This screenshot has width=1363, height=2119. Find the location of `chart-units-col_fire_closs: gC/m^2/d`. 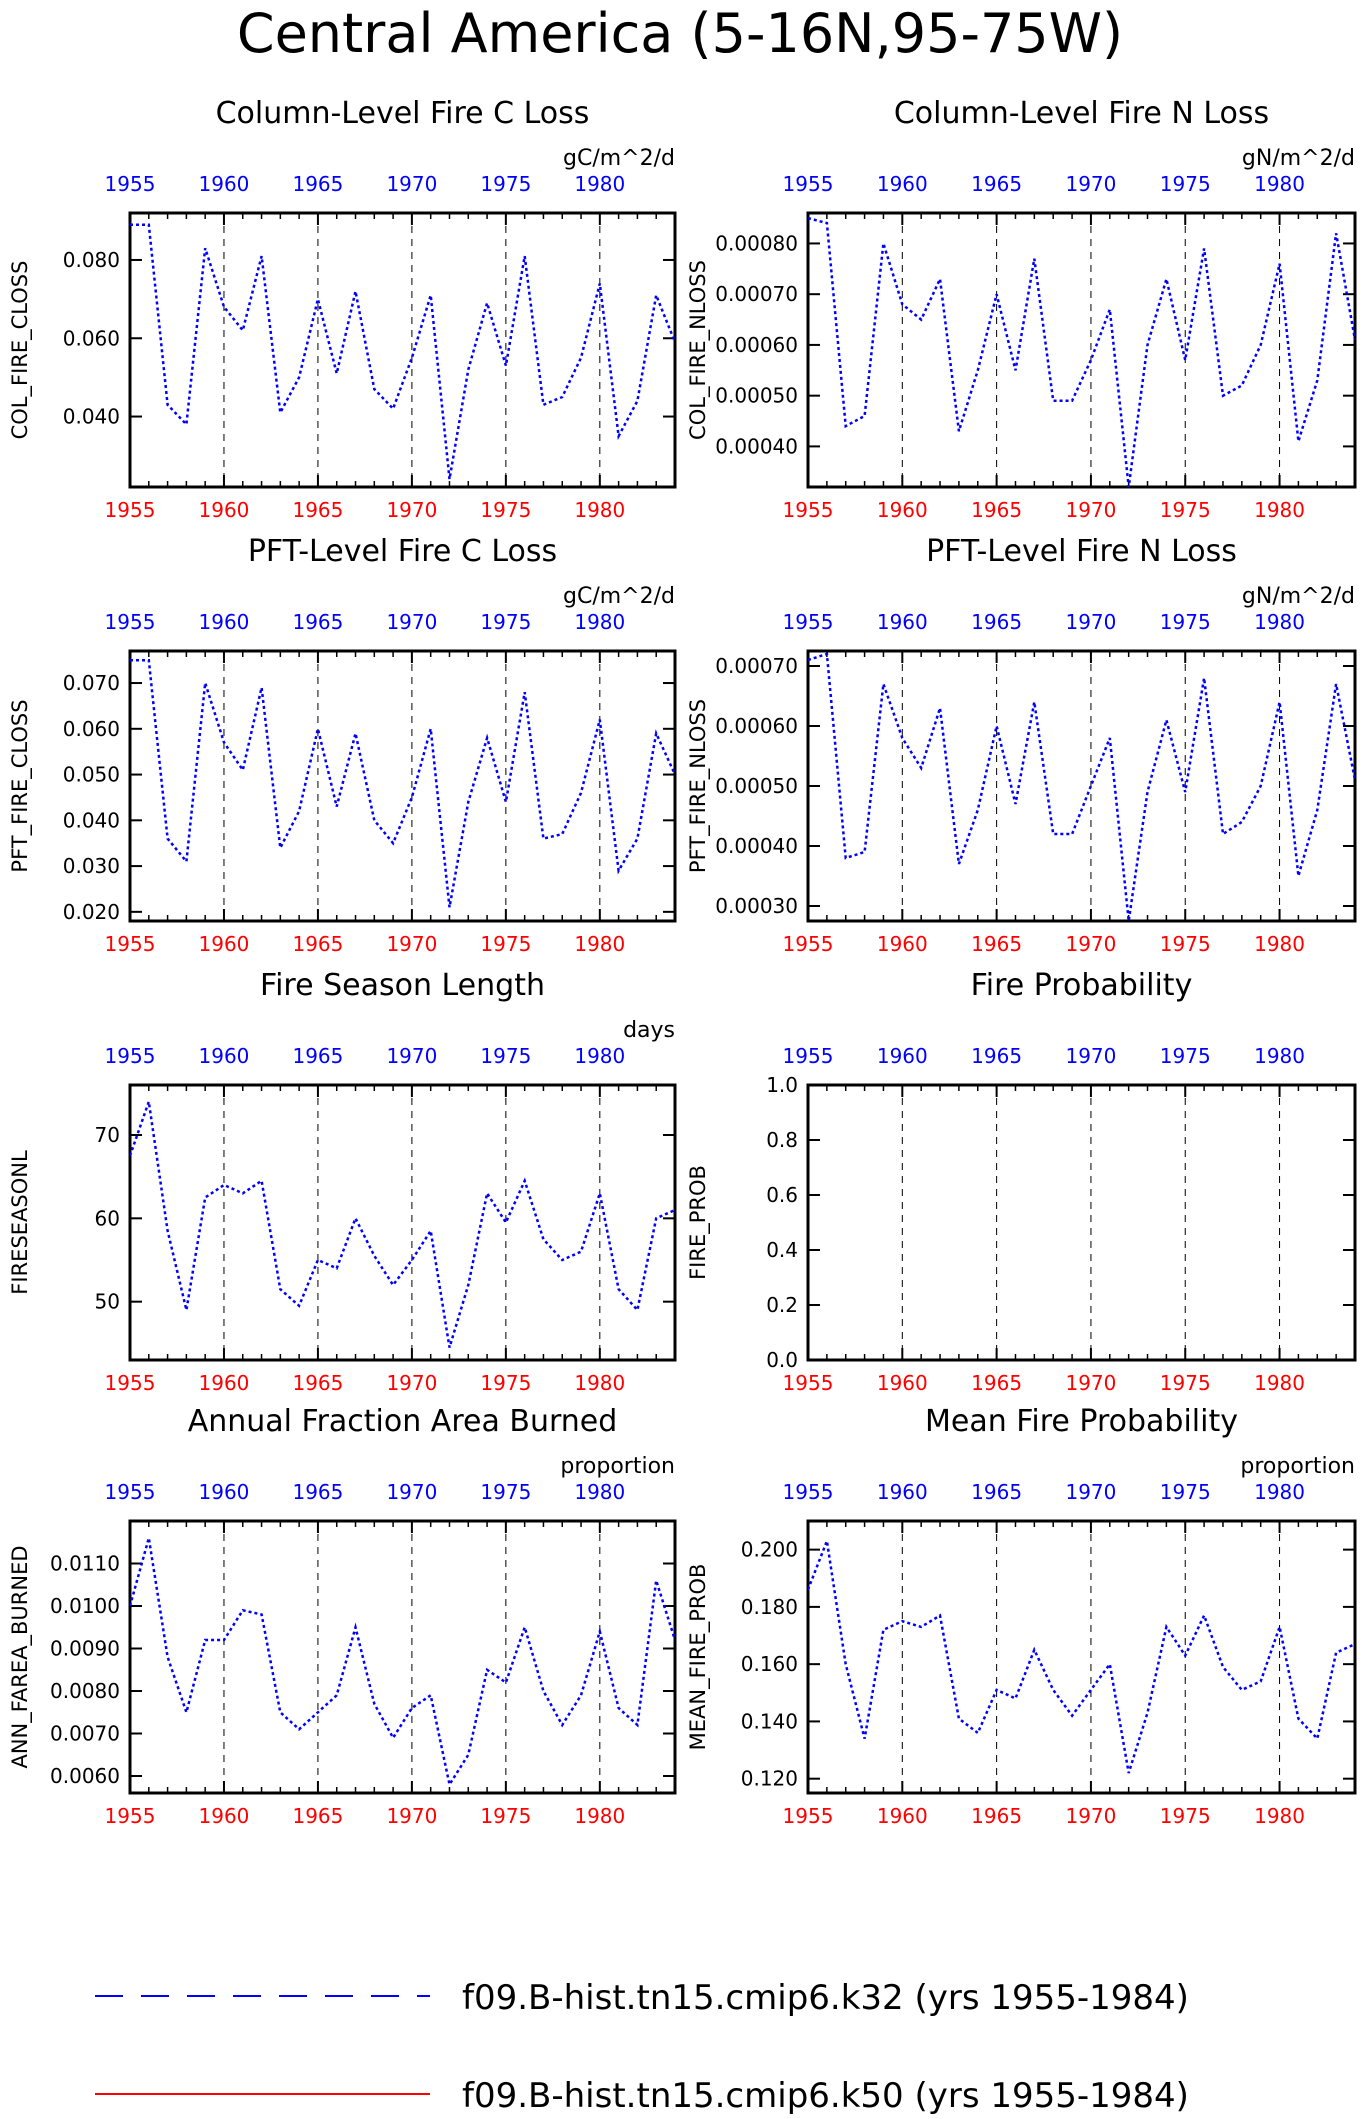

chart-units-col_fire_closs: gC/m^2/d is located at coordinates (619, 158).